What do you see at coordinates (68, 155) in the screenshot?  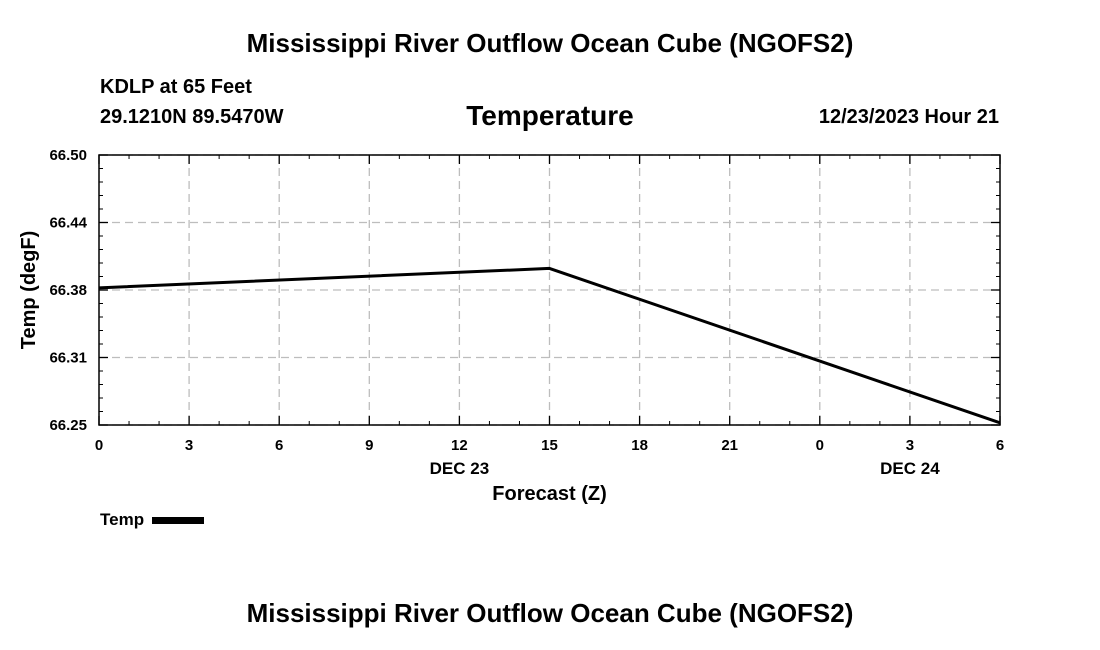 I see `y-tick-label: 66.50` at bounding box center [68, 155].